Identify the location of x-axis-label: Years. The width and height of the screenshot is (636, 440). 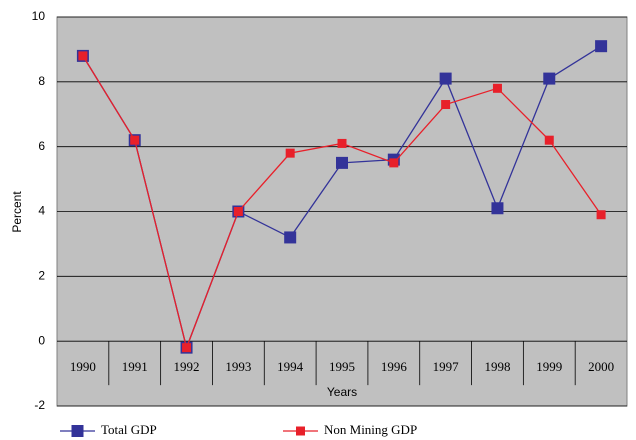
(342, 392).